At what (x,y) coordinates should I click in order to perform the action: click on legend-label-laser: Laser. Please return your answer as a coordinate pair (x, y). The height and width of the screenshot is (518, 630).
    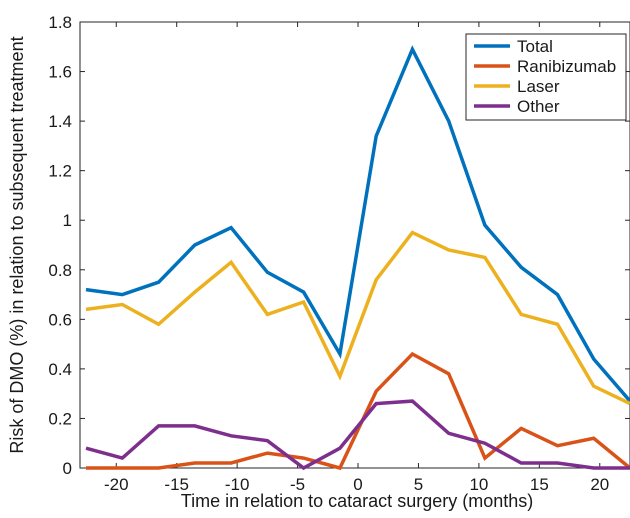
    Looking at the image, I should click on (538, 86).